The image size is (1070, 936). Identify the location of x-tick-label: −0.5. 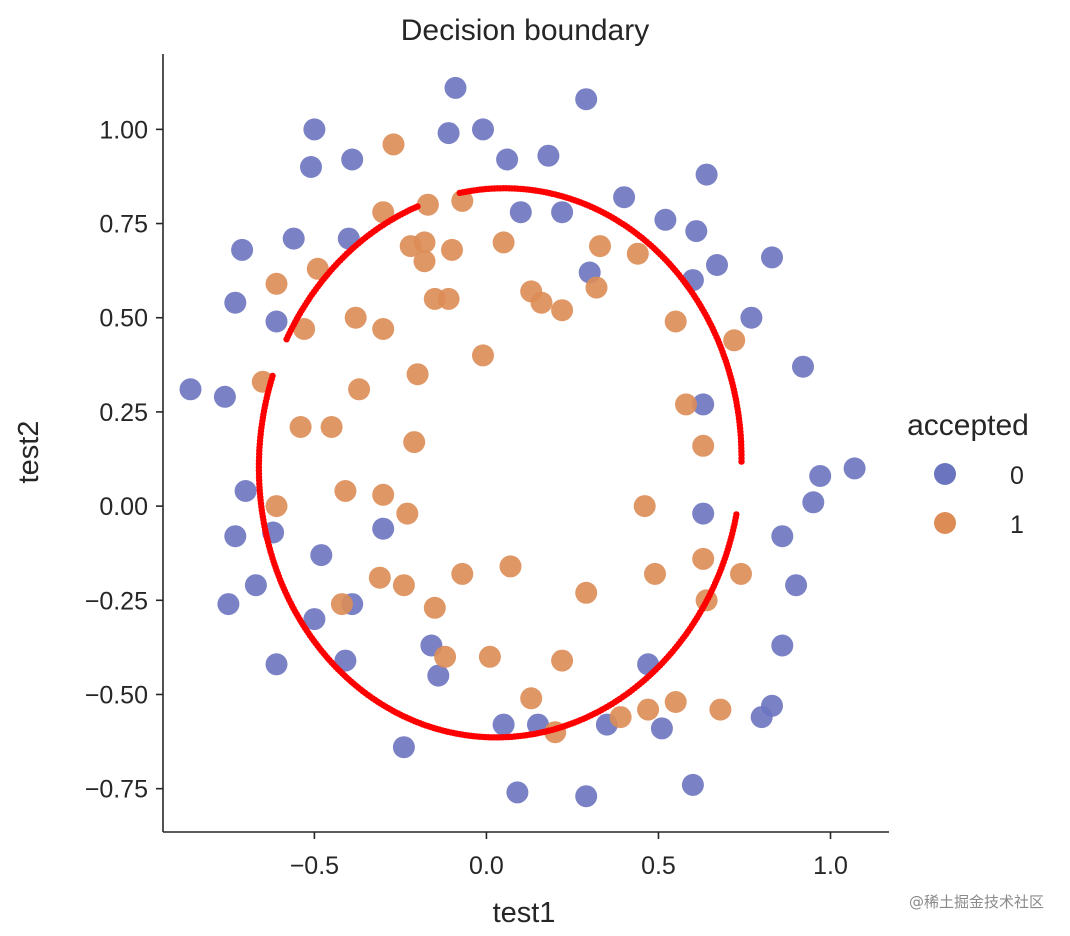
(314, 866).